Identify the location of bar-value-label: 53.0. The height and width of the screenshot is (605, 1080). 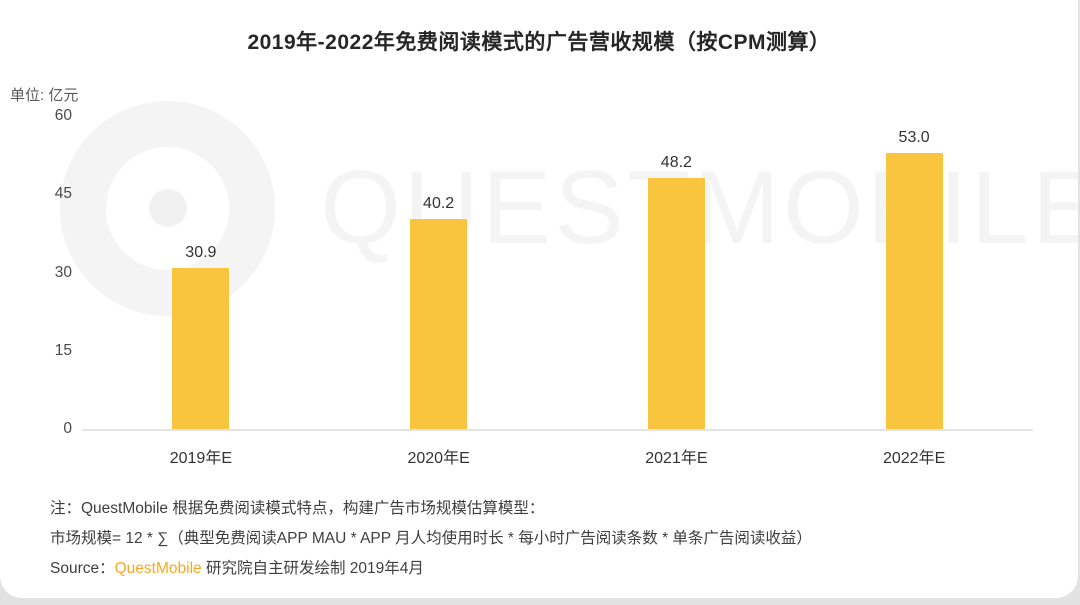
(914, 137).